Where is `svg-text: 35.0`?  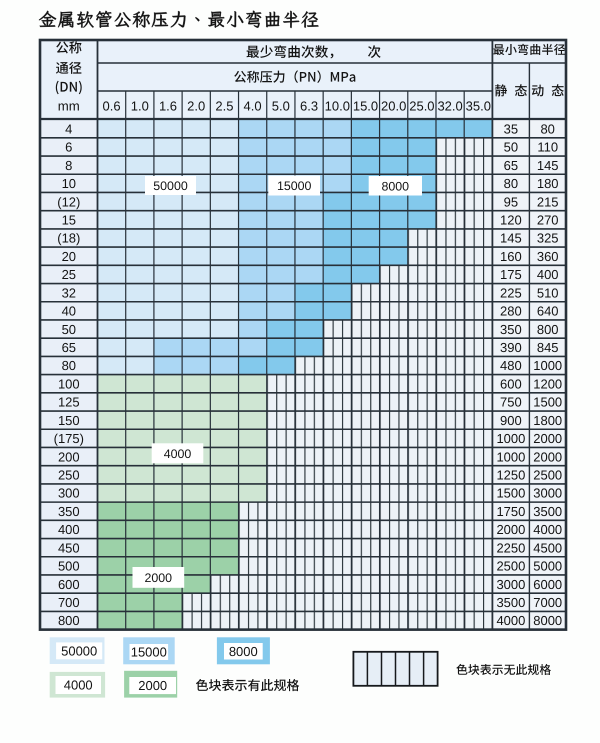
svg-text: 35.0 is located at coordinates (478, 105).